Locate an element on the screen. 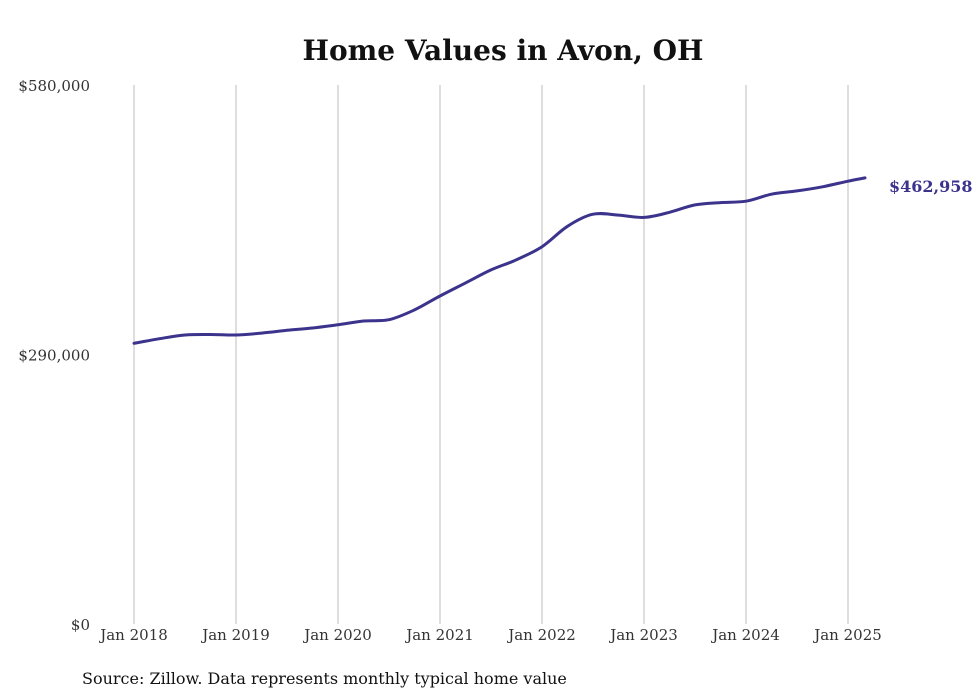 This screenshot has height=699, width=980. x-tick-label: Jan 2021 is located at coordinates (439, 635).